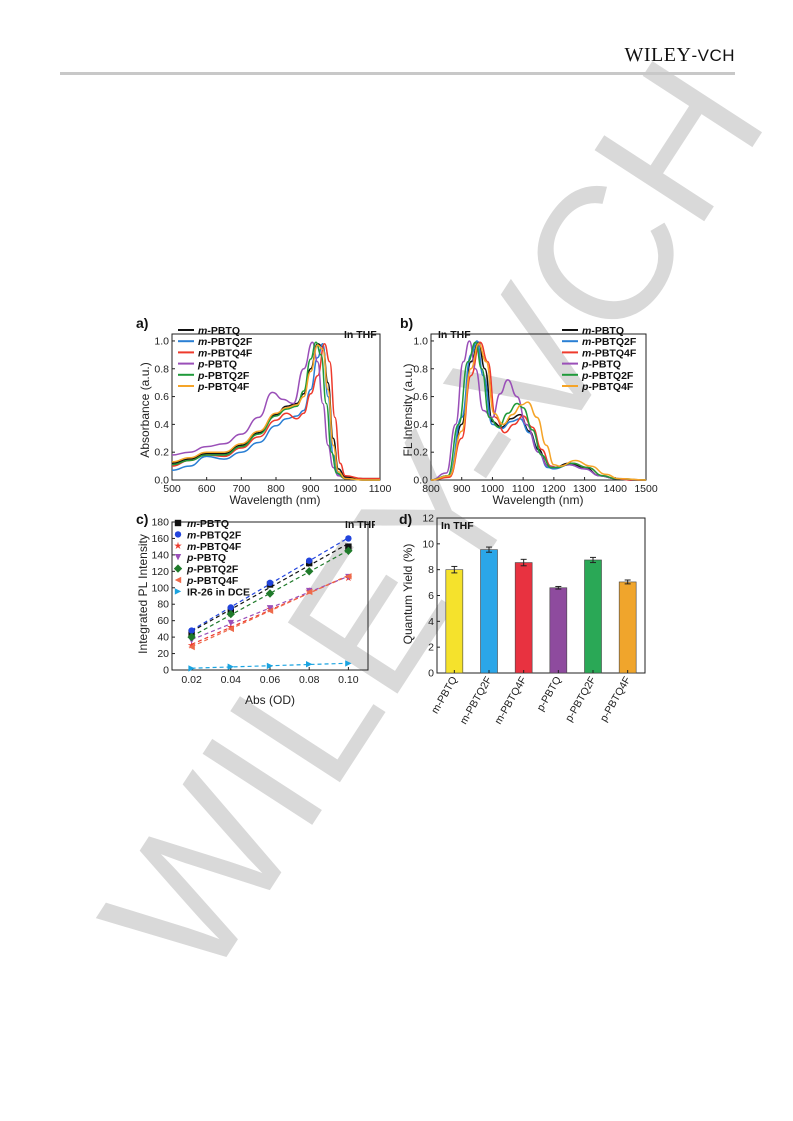 Image resolution: width=793 pixels, height=1121 pixels. Describe the element at coordinates (593, 616) in the screenshot. I see `panel-d-bar-p-PBTQ2F` at that location.